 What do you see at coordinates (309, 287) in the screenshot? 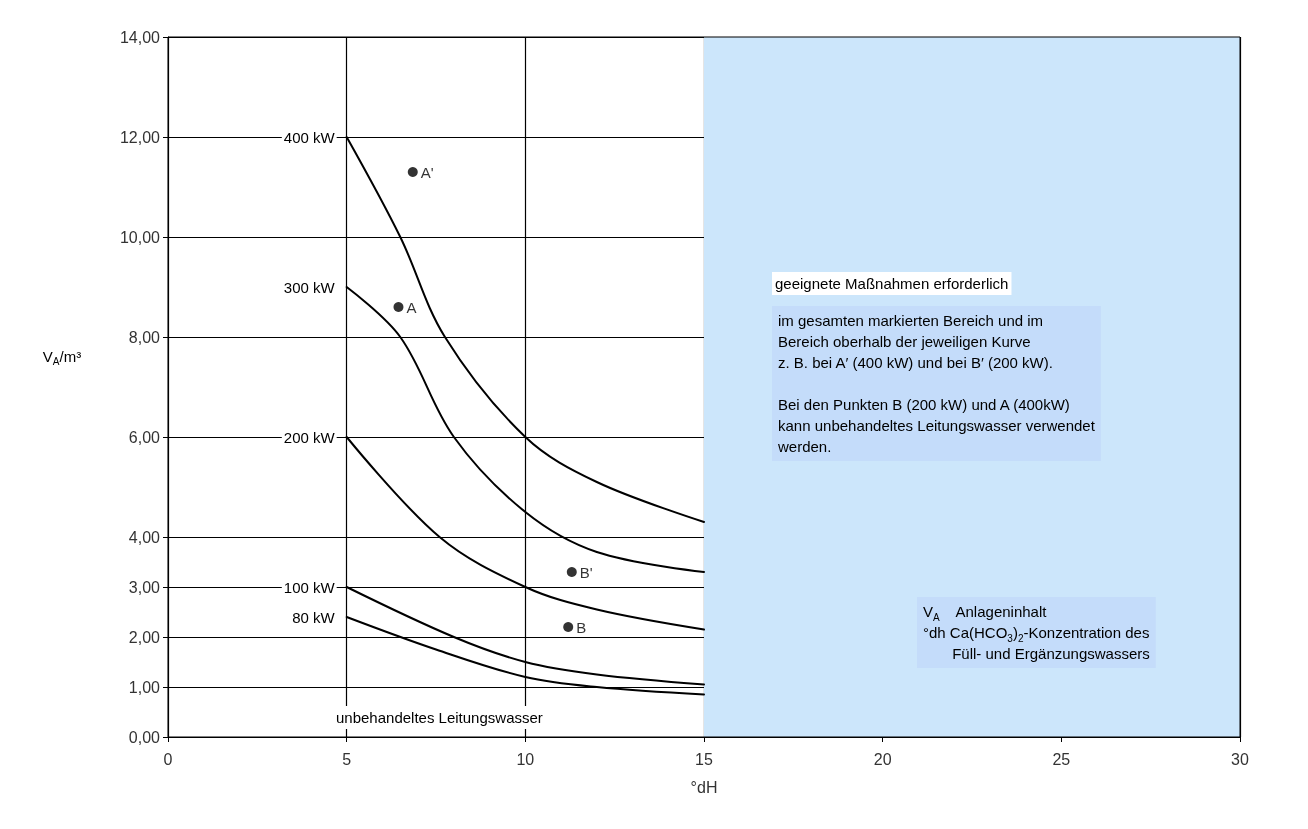
I see `series-label: 300 kW` at bounding box center [309, 287].